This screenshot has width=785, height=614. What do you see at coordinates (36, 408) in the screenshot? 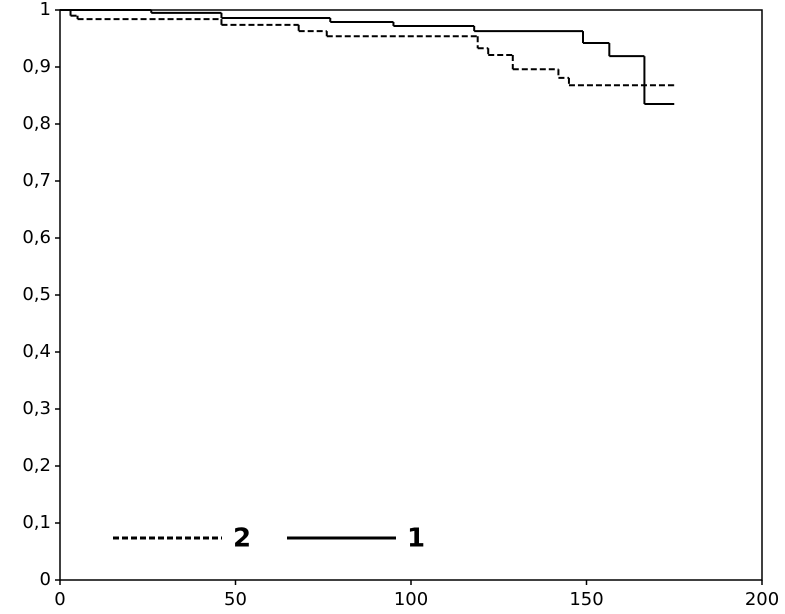
I see `y-tick-label: 0,3` at bounding box center [36, 408].